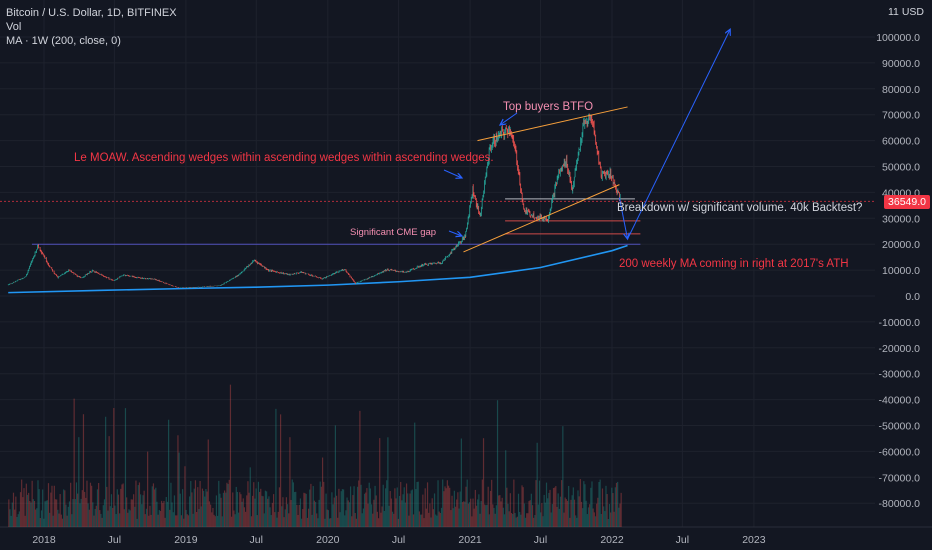 This screenshot has width=932, height=550. I want to click on symbol-label: Bitcoin / U.S. Dollar, 1D, BITFINEX, so click(91, 13).